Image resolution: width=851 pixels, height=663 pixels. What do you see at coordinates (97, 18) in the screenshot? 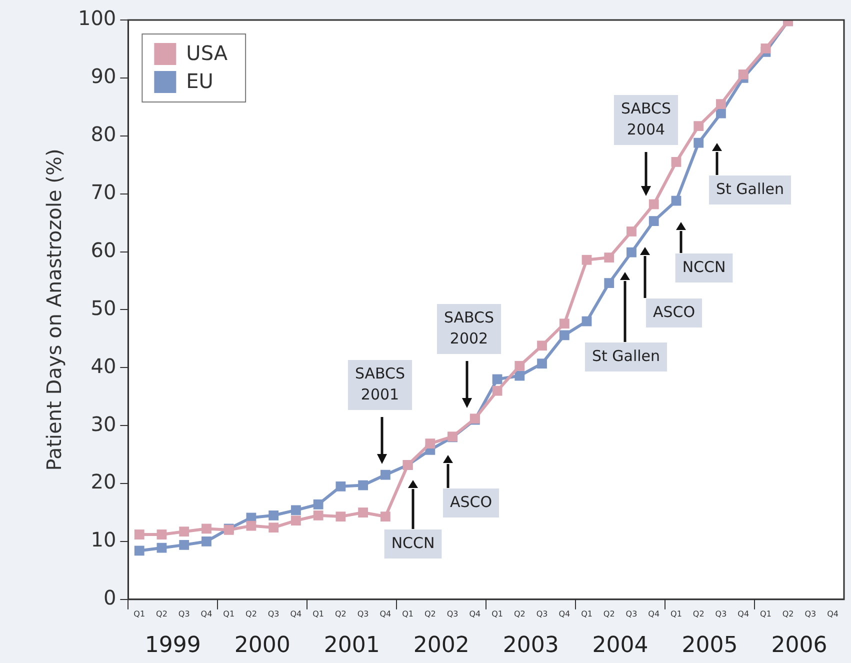
I see `y-tick-label: 100` at bounding box center [97, 18].